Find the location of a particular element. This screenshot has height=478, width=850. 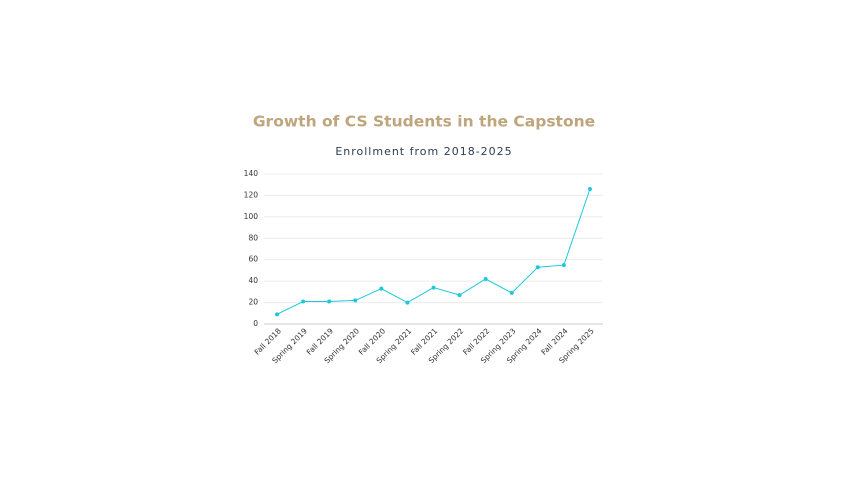

chart-title: Growth of CS Students in the Capstone is located at coordinates (424, 122).